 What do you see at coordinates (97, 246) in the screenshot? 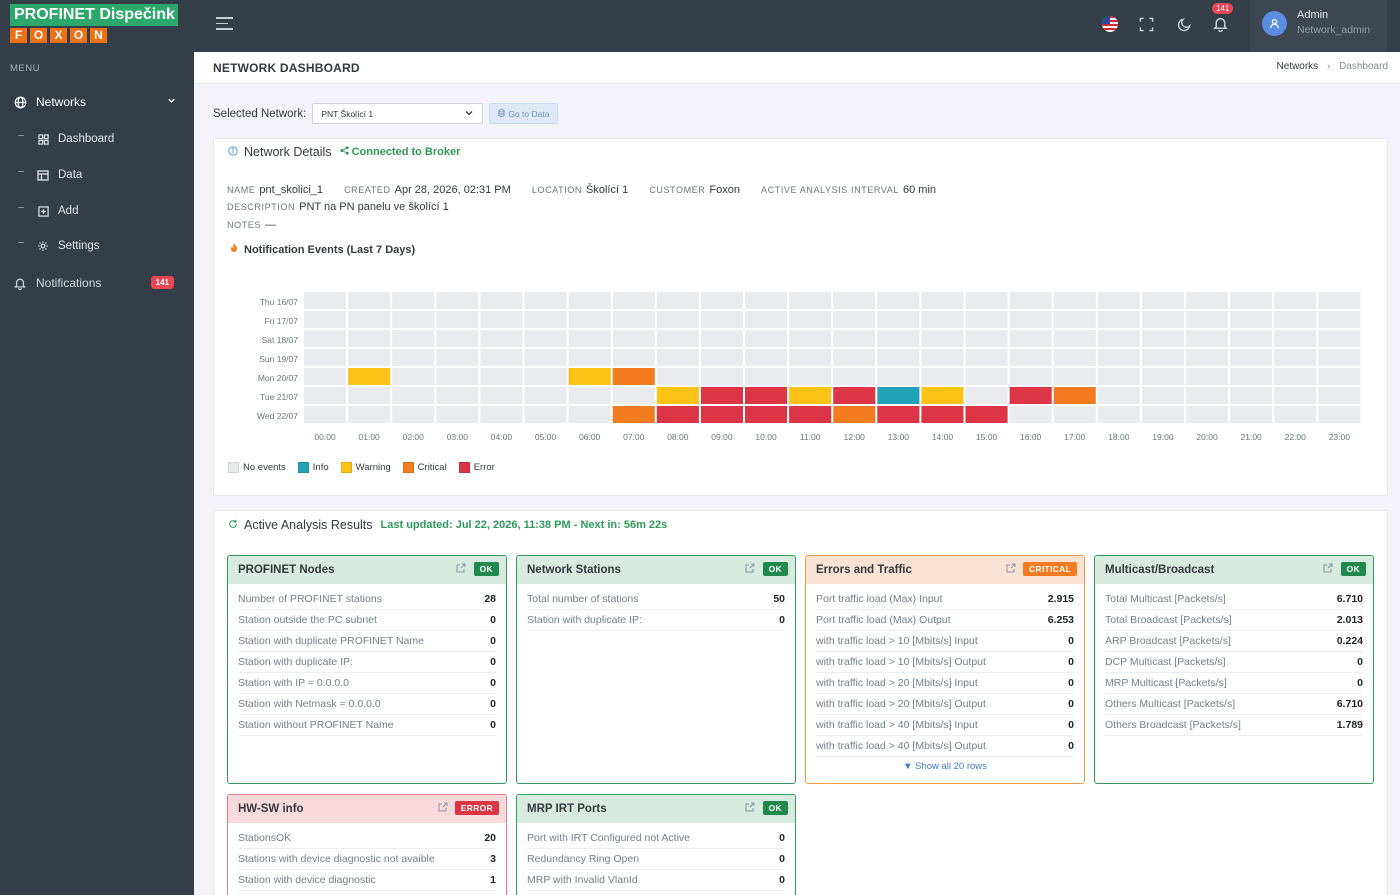
I see `sidebar-item-settings: Settings` at bounding box center [97, 246].